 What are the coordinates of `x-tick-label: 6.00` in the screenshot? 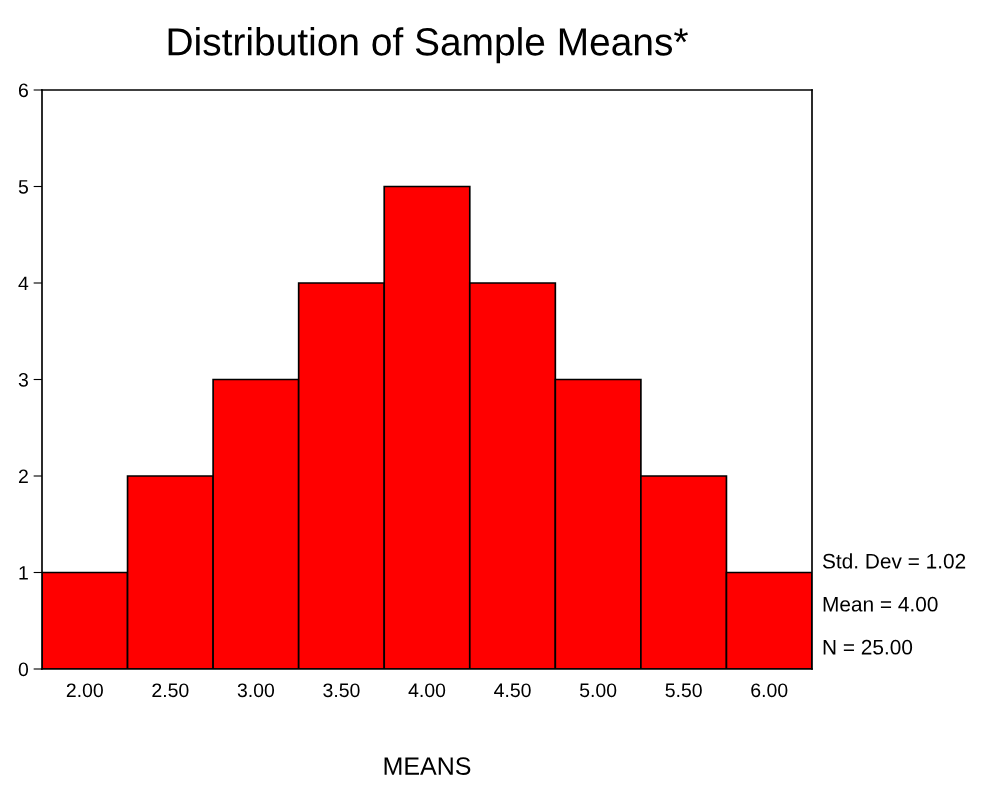 It's located at (769, 690).